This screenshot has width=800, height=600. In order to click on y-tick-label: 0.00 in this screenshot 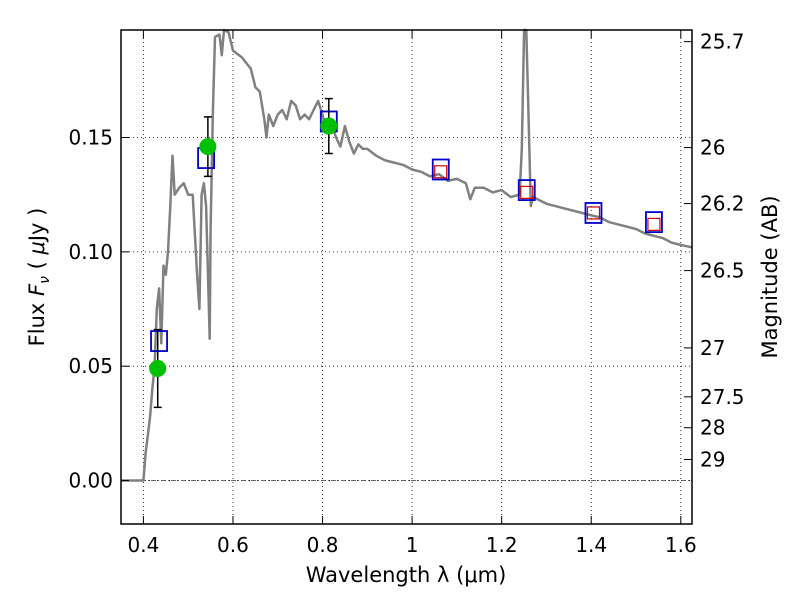, I will do `click(90, 481)`.